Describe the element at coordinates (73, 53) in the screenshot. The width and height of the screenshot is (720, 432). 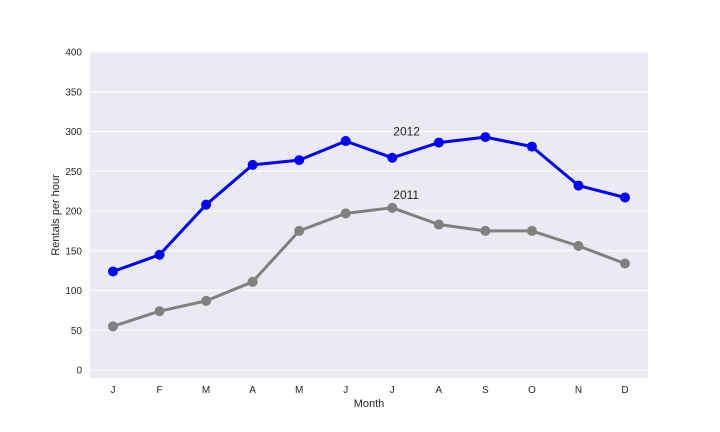
I see `y-tick-label: 400` at that location.